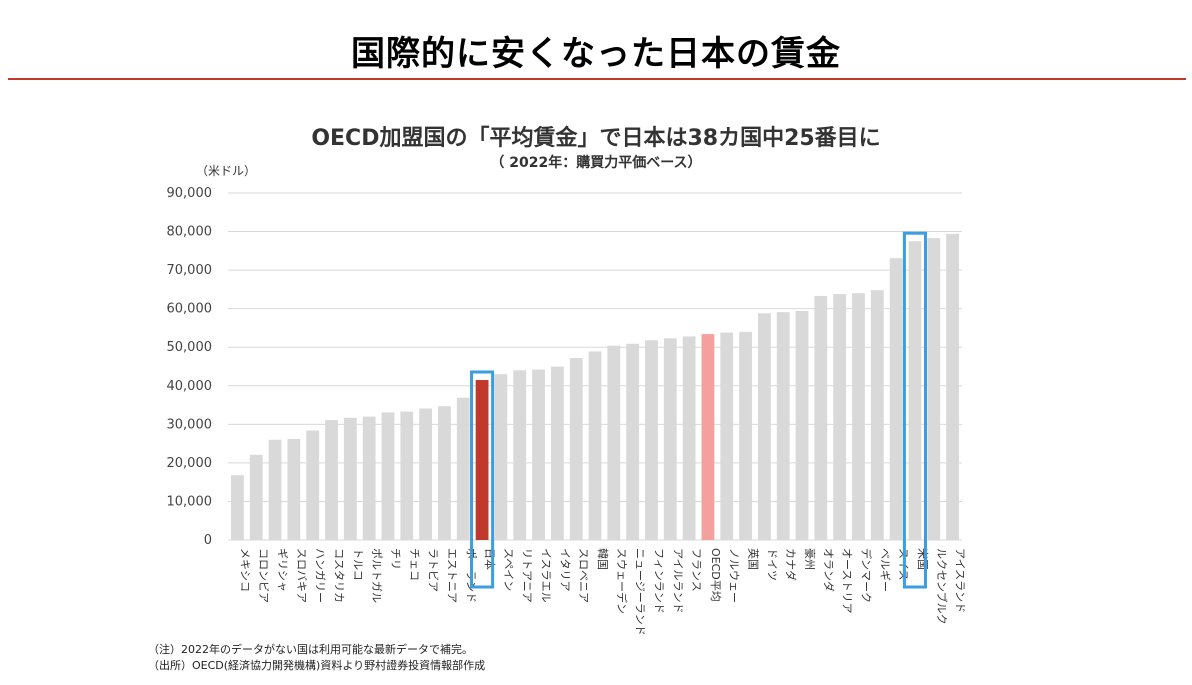 This screenshot has width=1192, height=685. Describe the element at coordinates (190, 501) in the screenshot. I see `y-tick-label: 10,000` at that location.